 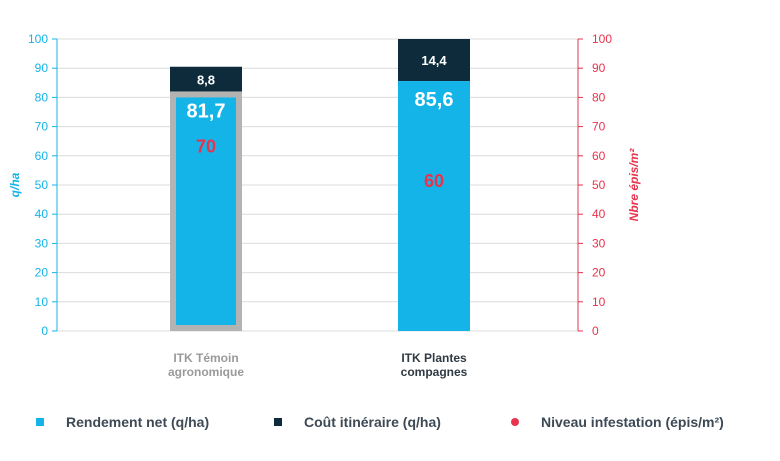 What do you see at coordinates (599, 302) in the screenshot?
I see `right-tick-label: 10` at bounding box center [599, 302].